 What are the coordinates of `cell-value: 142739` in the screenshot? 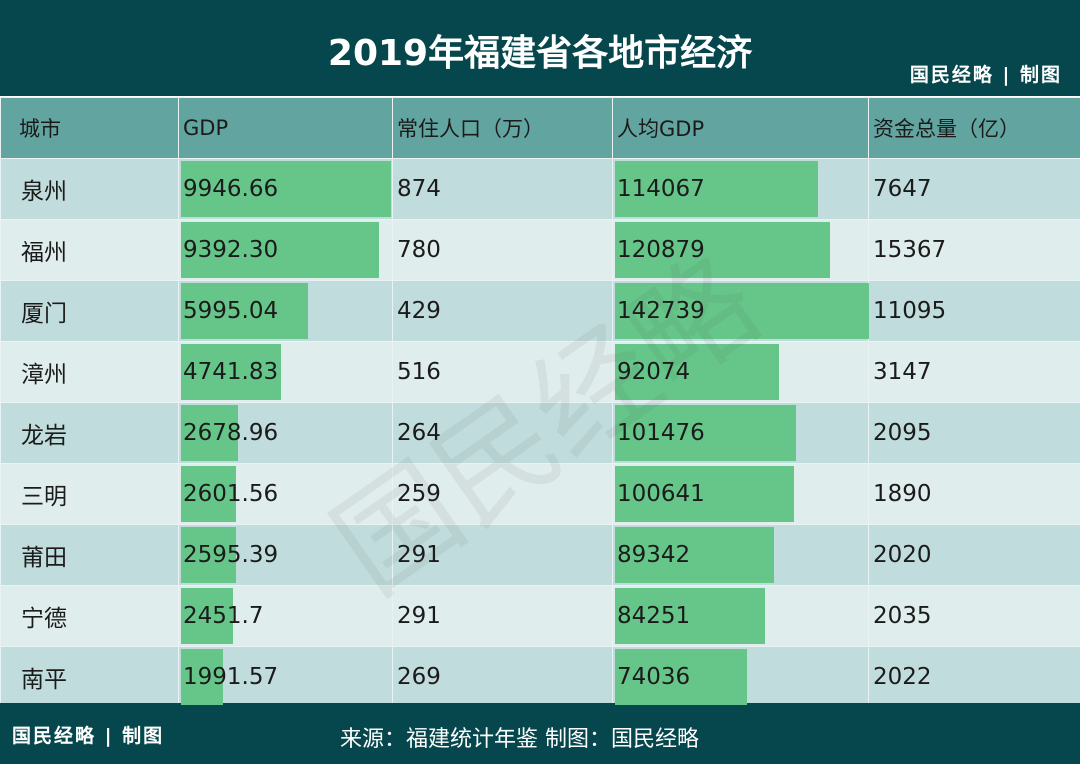 It's located at (661, 311).